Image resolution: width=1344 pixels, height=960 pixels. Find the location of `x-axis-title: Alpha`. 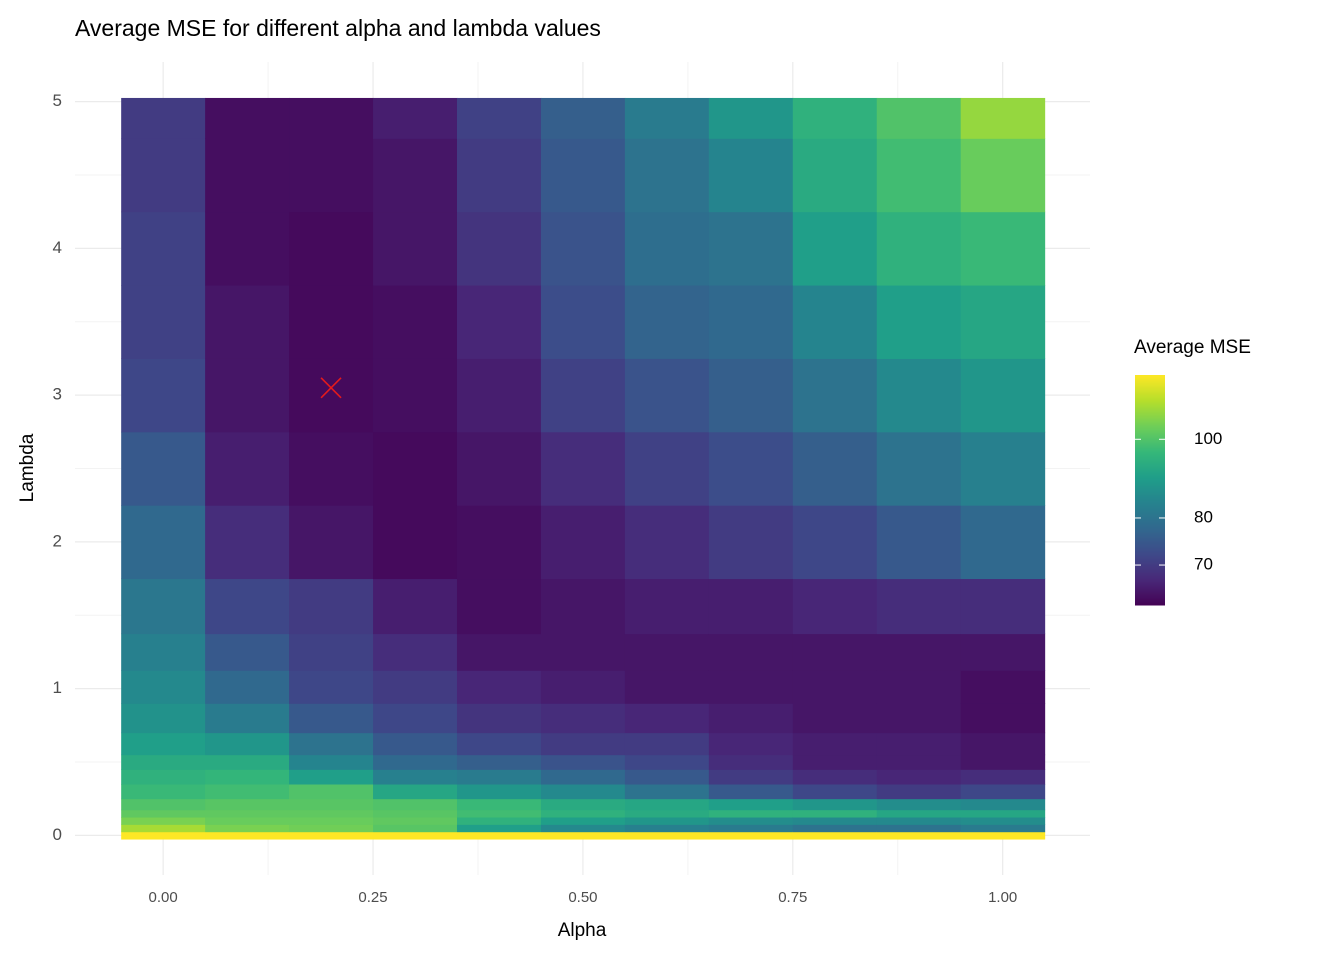

x-axis-title: Alpha is located at coordinates (582, 930).